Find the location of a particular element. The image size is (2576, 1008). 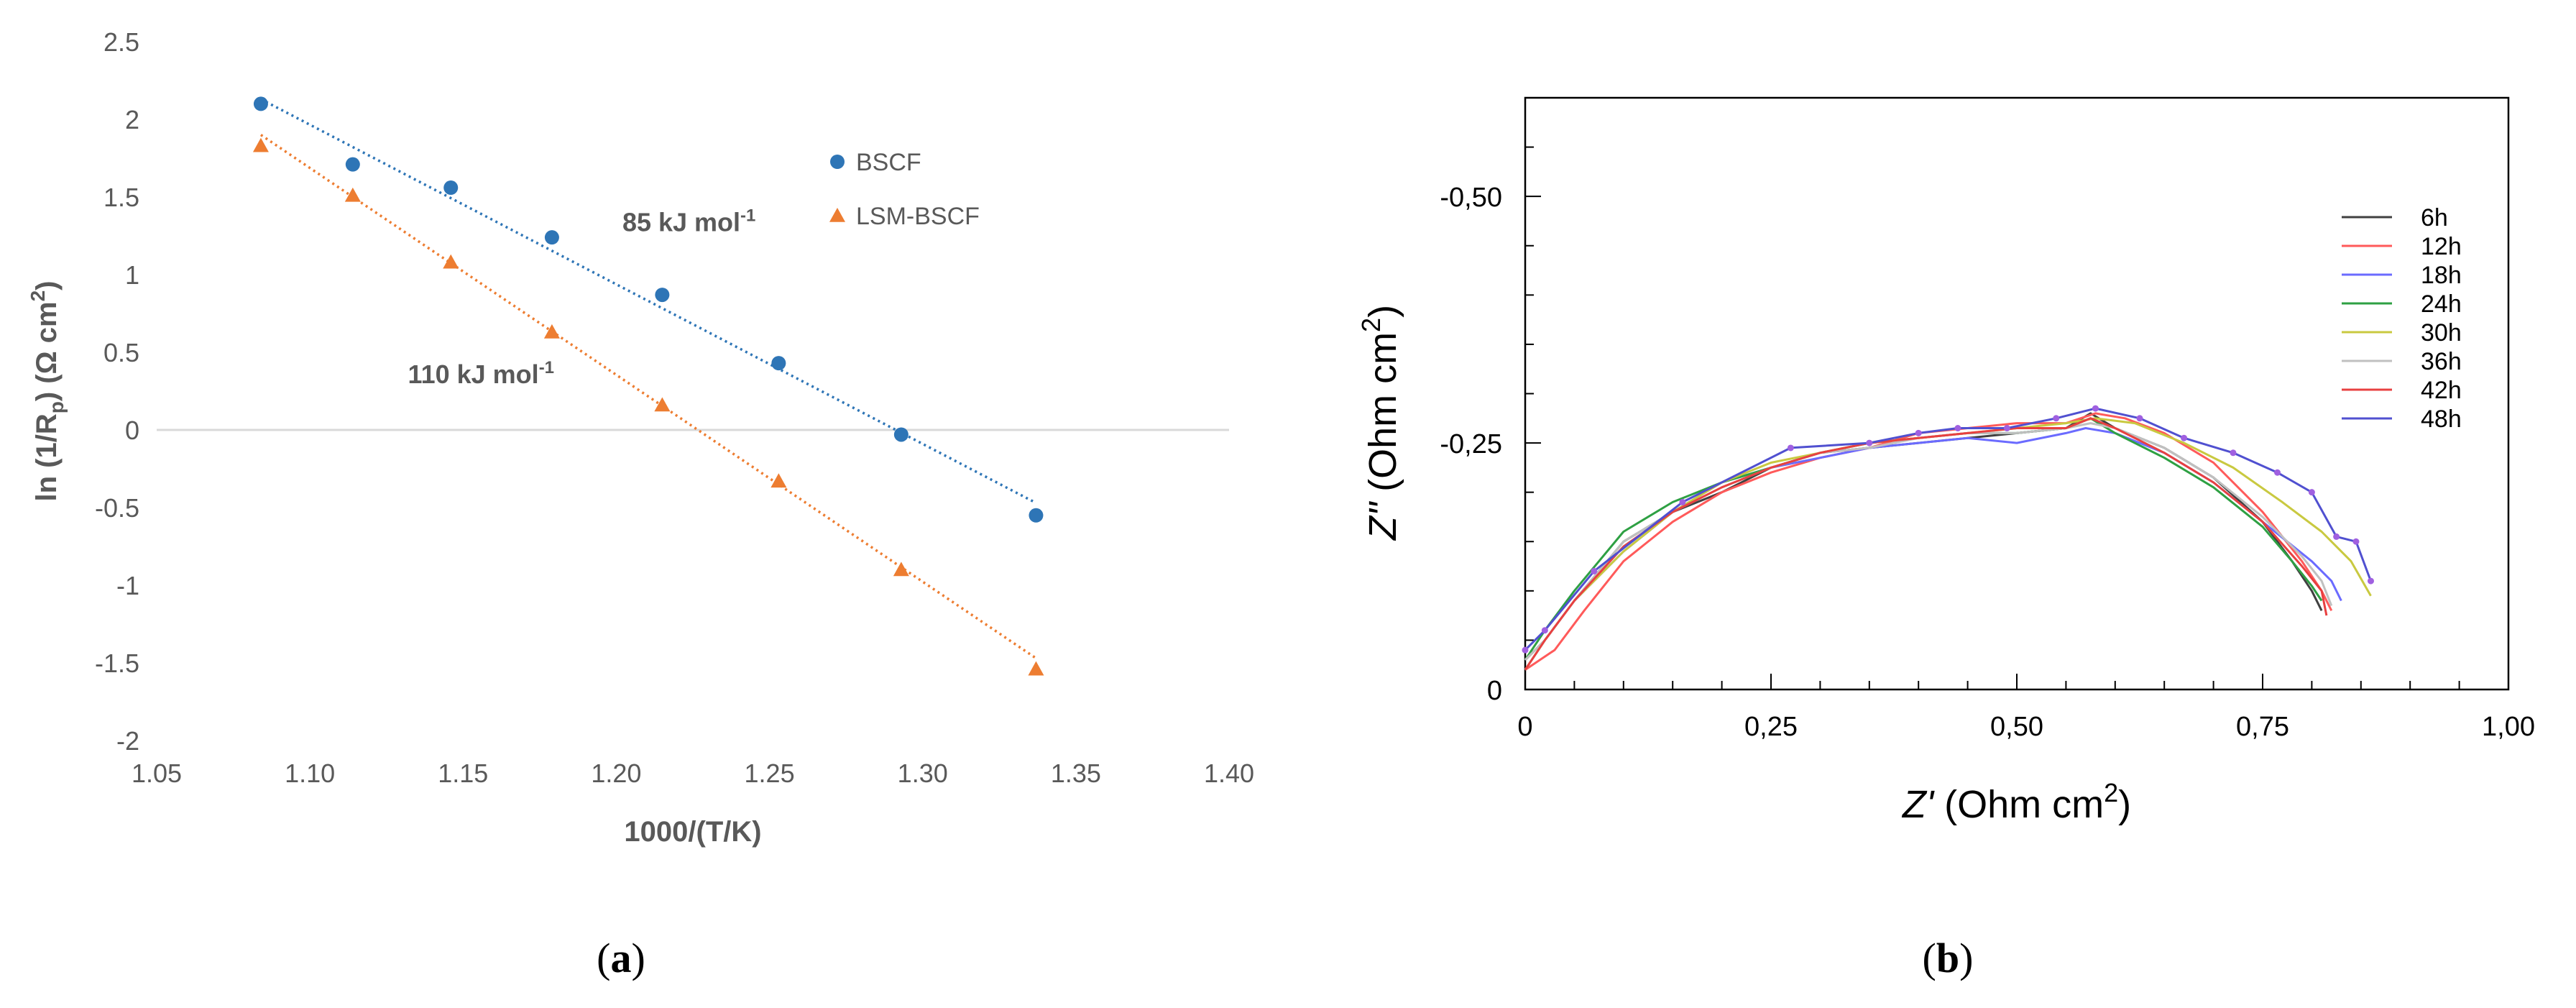

series-line-6h is located at coordinates (1923, 536).